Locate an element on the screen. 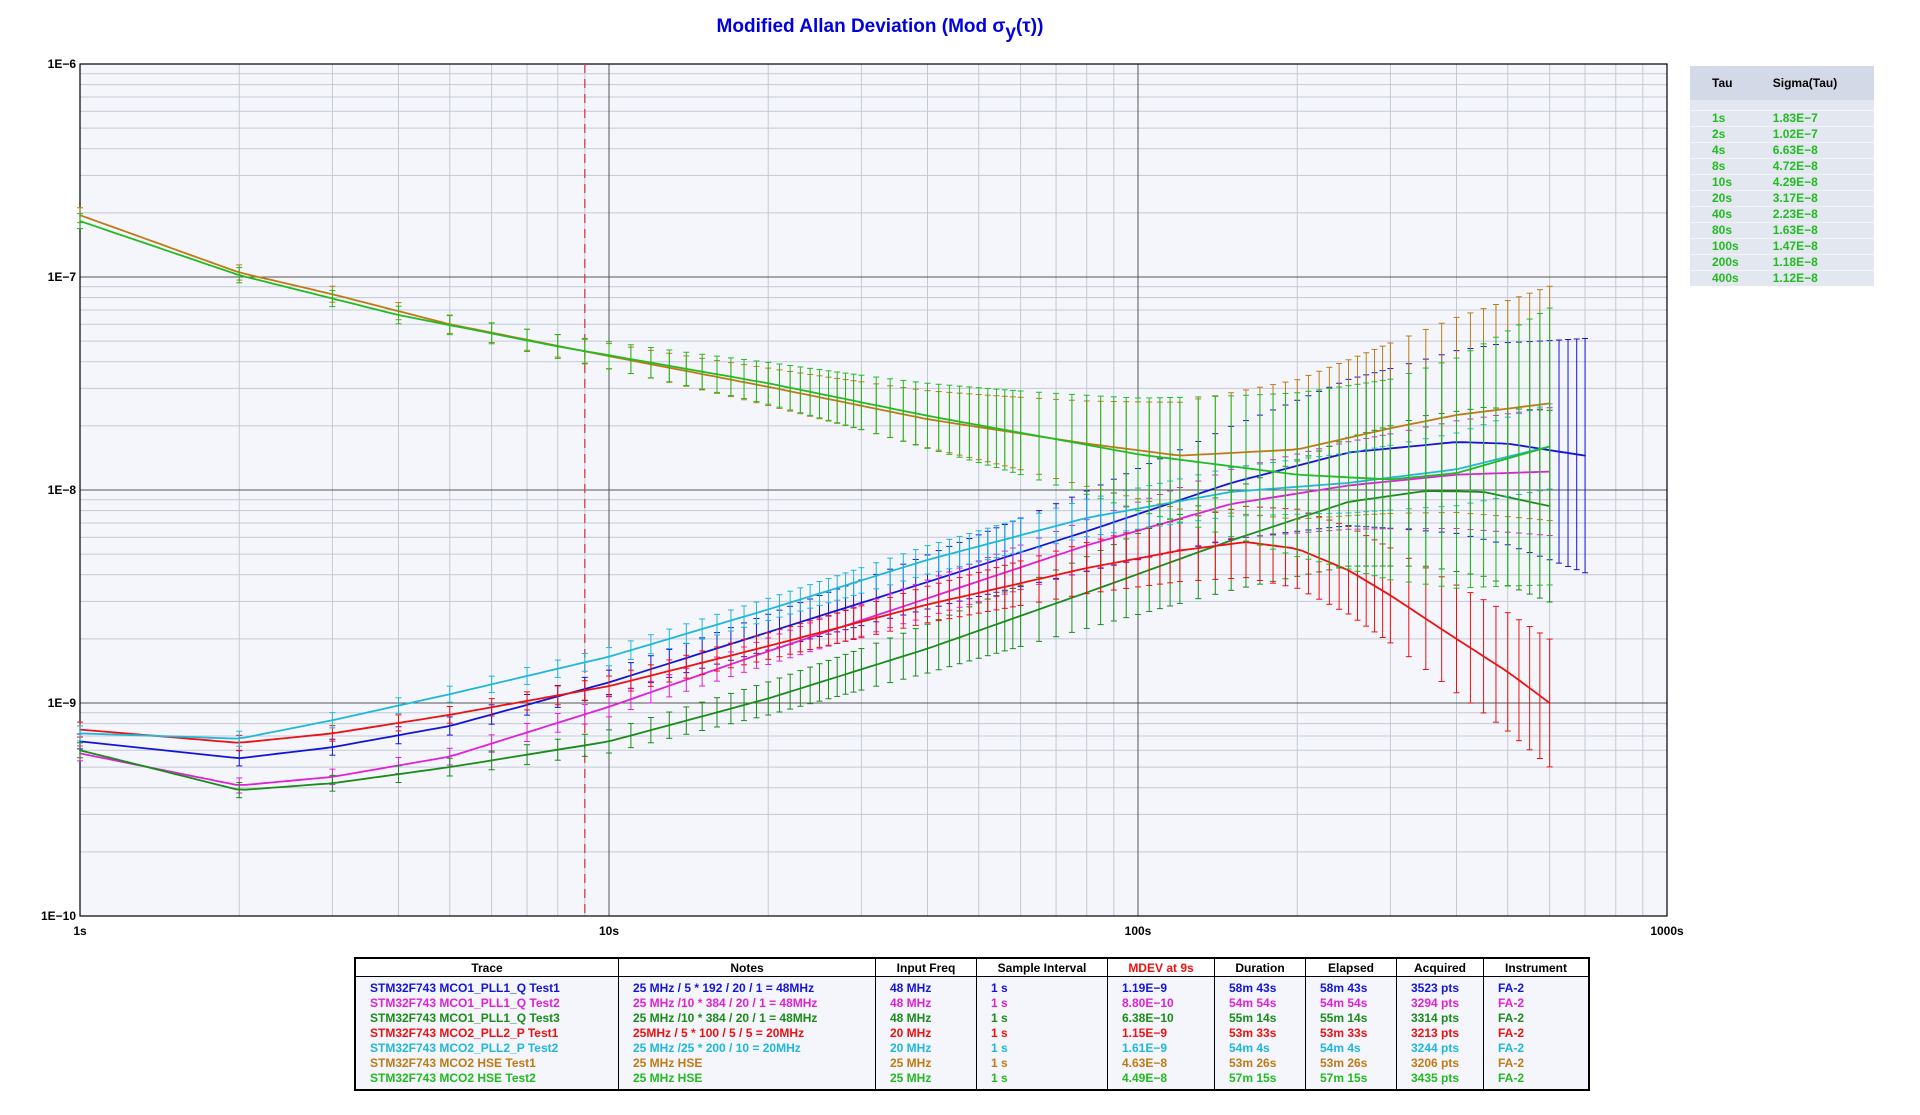 This screenshot has height=1115, width=1920. legend-cell: 4.63E−8 is located at coordinates (1161, 1063).